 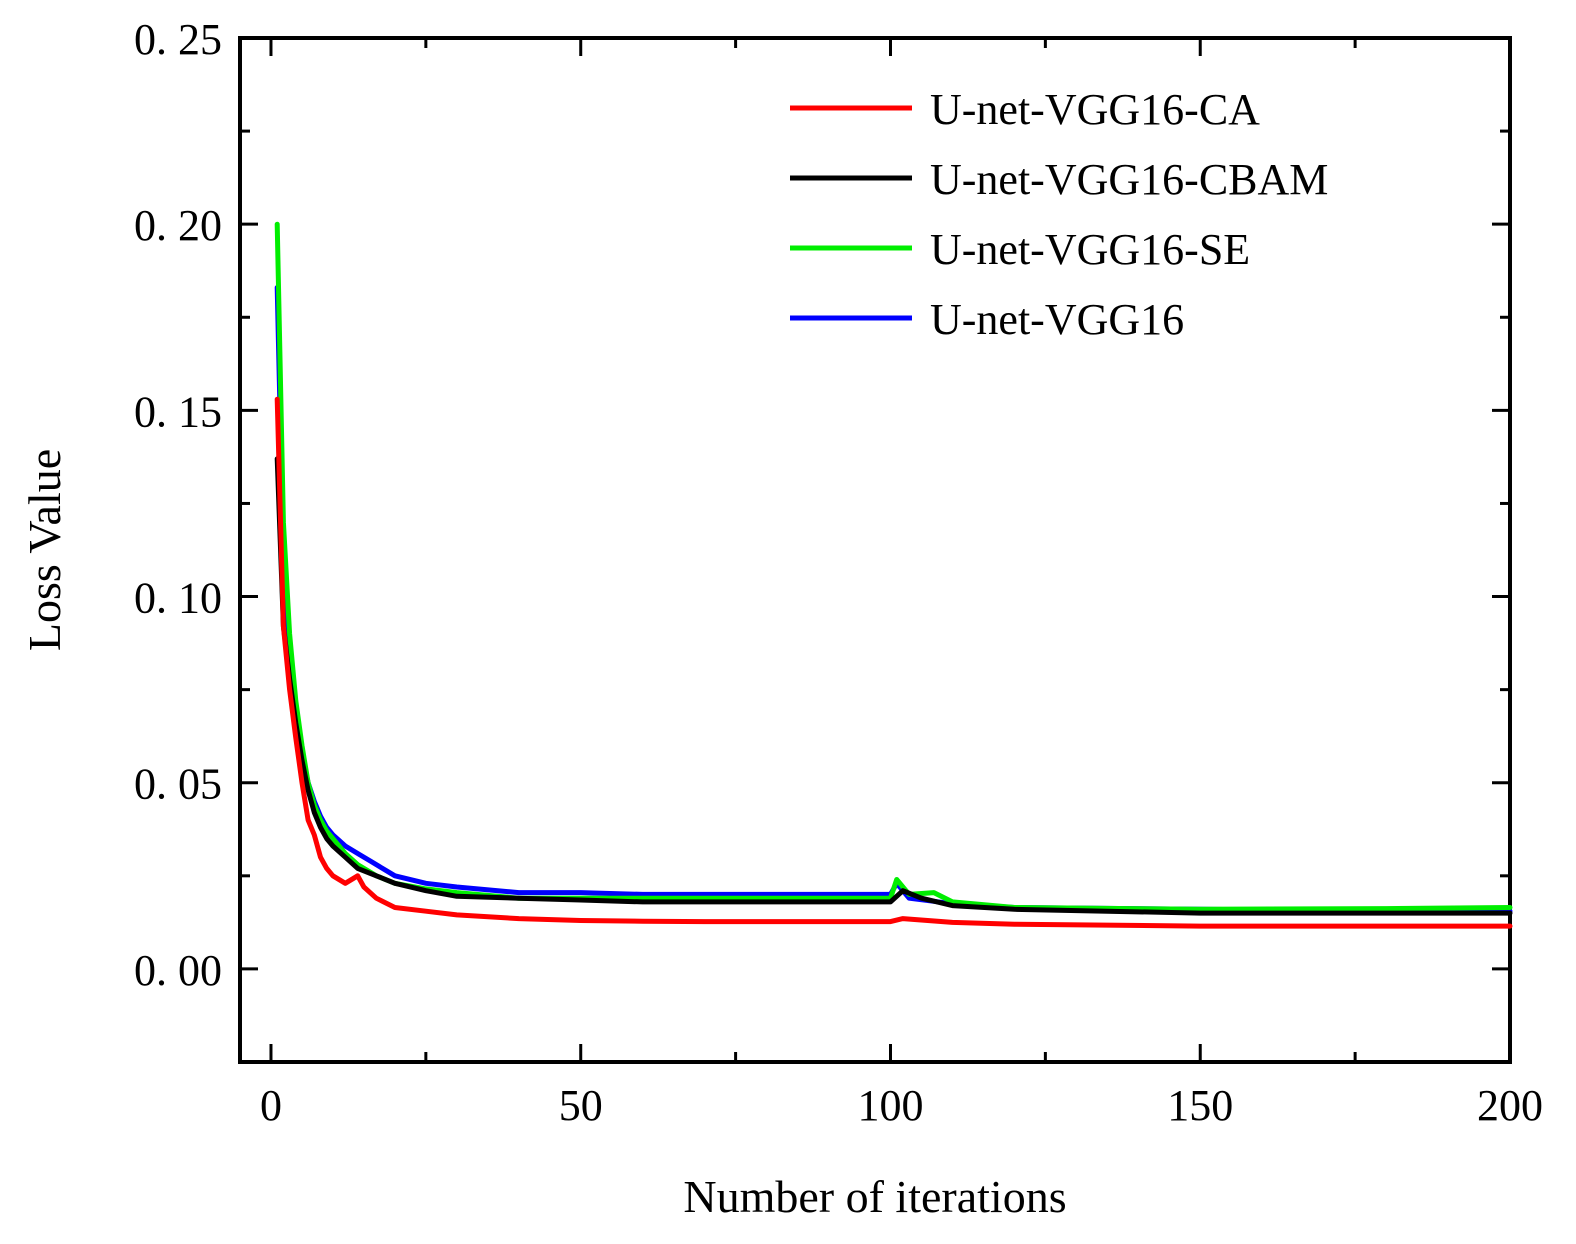 I want to click on y-tick-label: 0. 20, so click(x=178, y=225).